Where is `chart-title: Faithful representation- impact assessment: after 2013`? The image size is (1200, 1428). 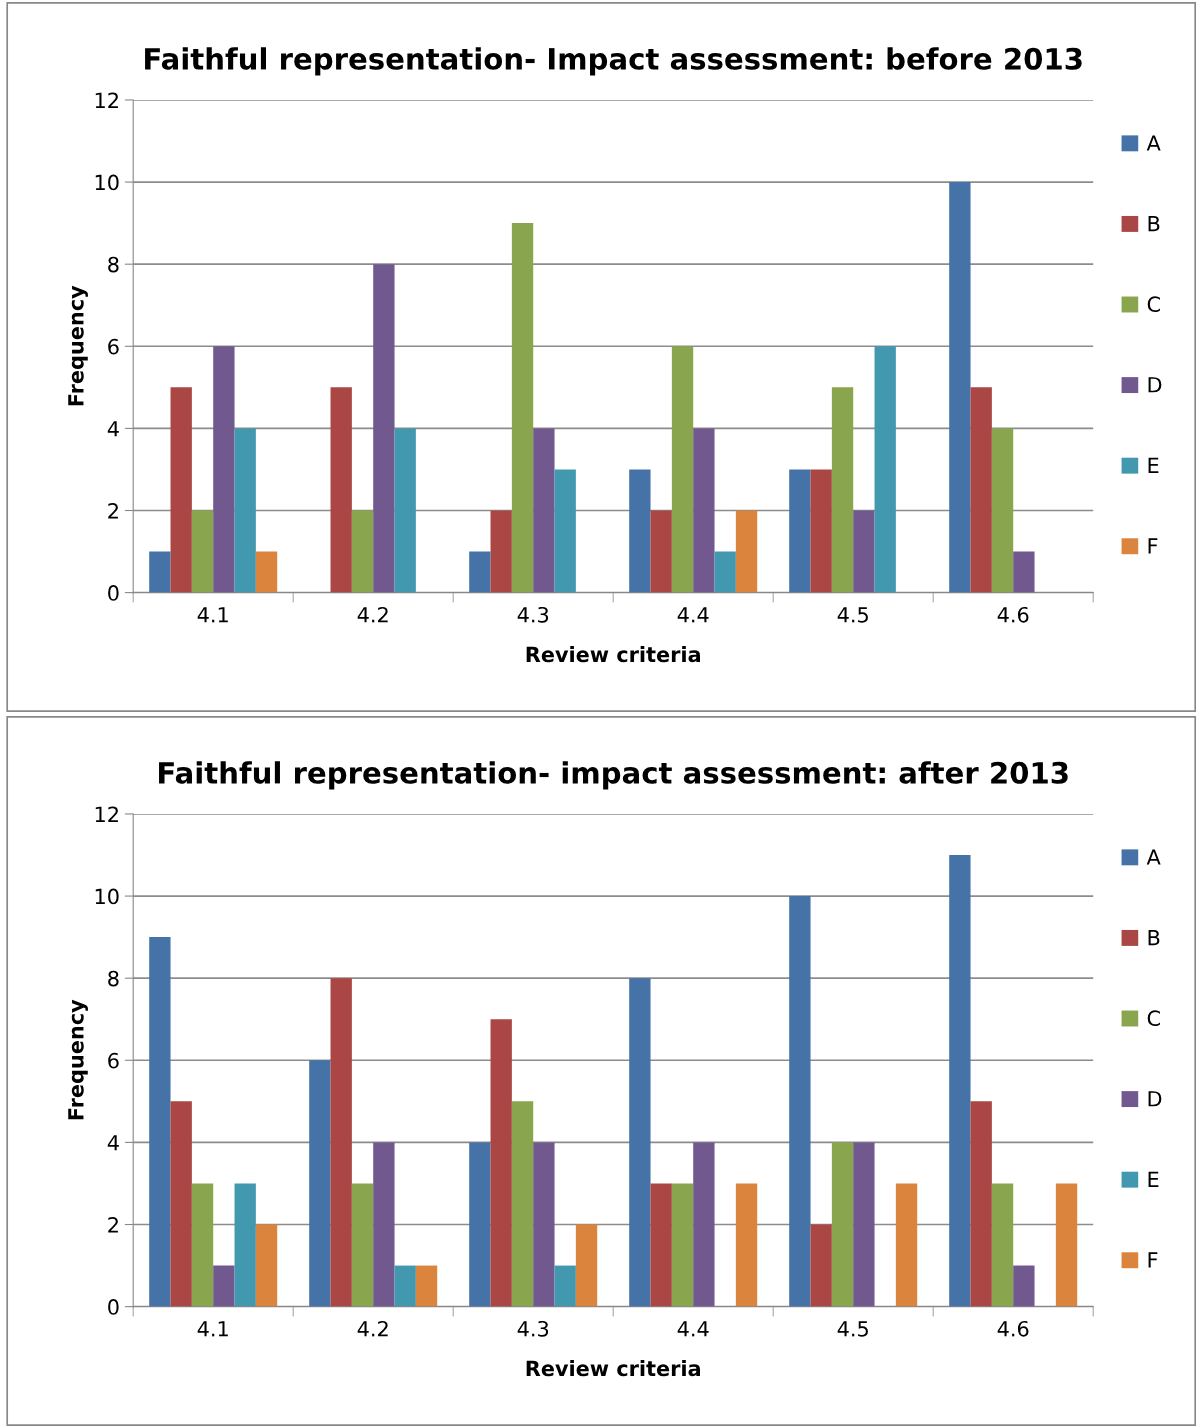 chart-title: Faithful representation- impact assessment: after 2013 is located at coordinates (613, 775).